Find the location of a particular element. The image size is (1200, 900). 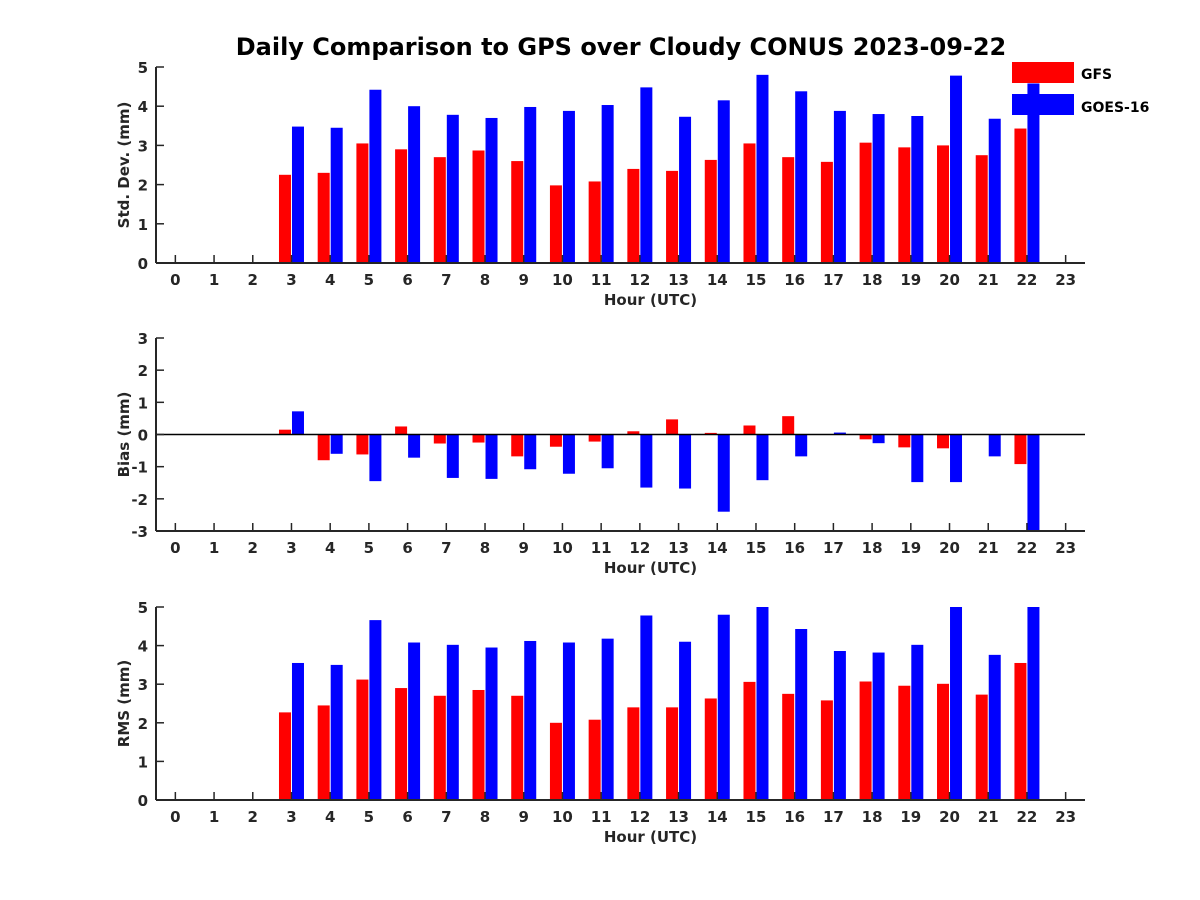

y-tick-label: 2 is located at coordinates (143, 371).